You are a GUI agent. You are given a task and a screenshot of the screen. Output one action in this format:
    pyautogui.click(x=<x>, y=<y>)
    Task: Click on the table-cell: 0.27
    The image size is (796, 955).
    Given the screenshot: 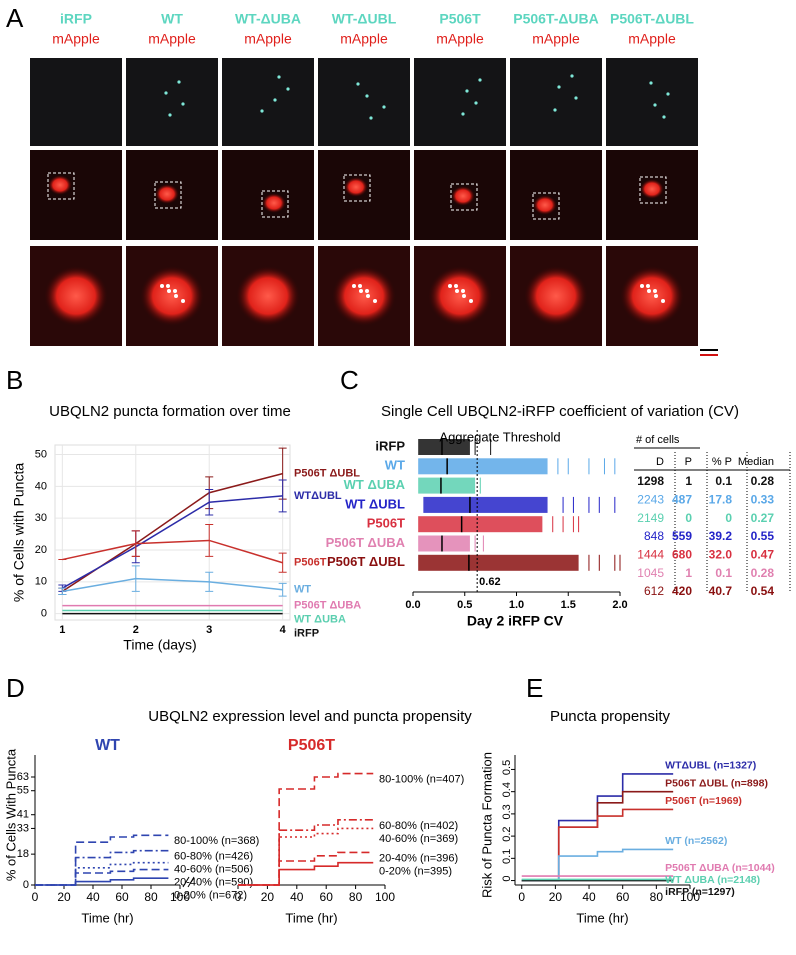 What is the action you would take?
    pyautogui.click(x=763, y=518)
    